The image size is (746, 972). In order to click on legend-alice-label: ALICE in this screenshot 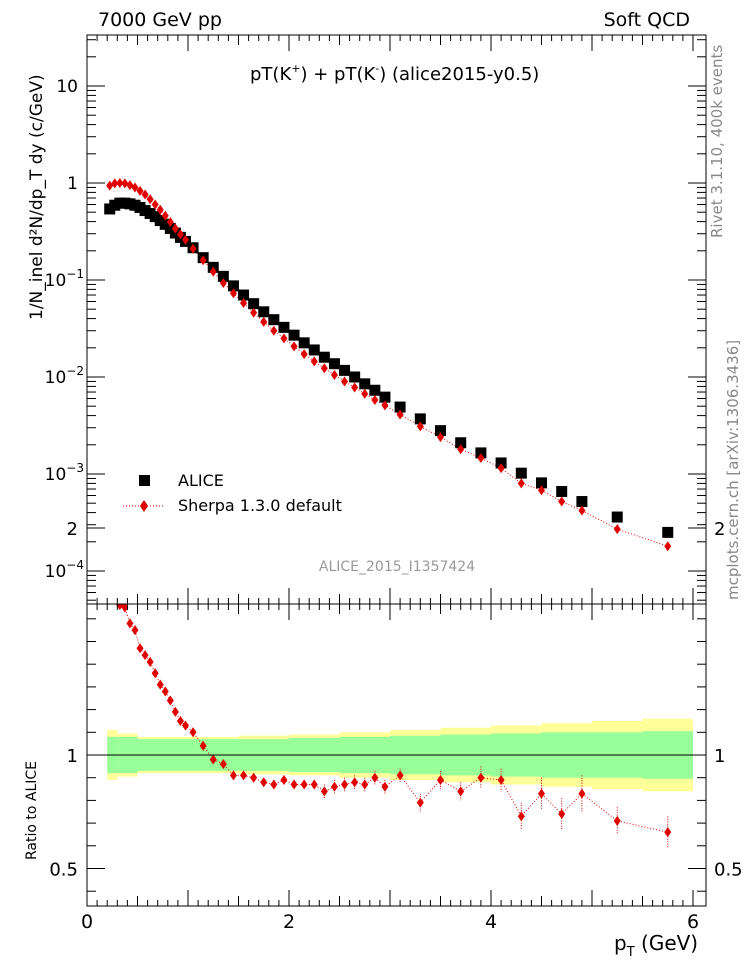, I will do `click(201, 480)`.